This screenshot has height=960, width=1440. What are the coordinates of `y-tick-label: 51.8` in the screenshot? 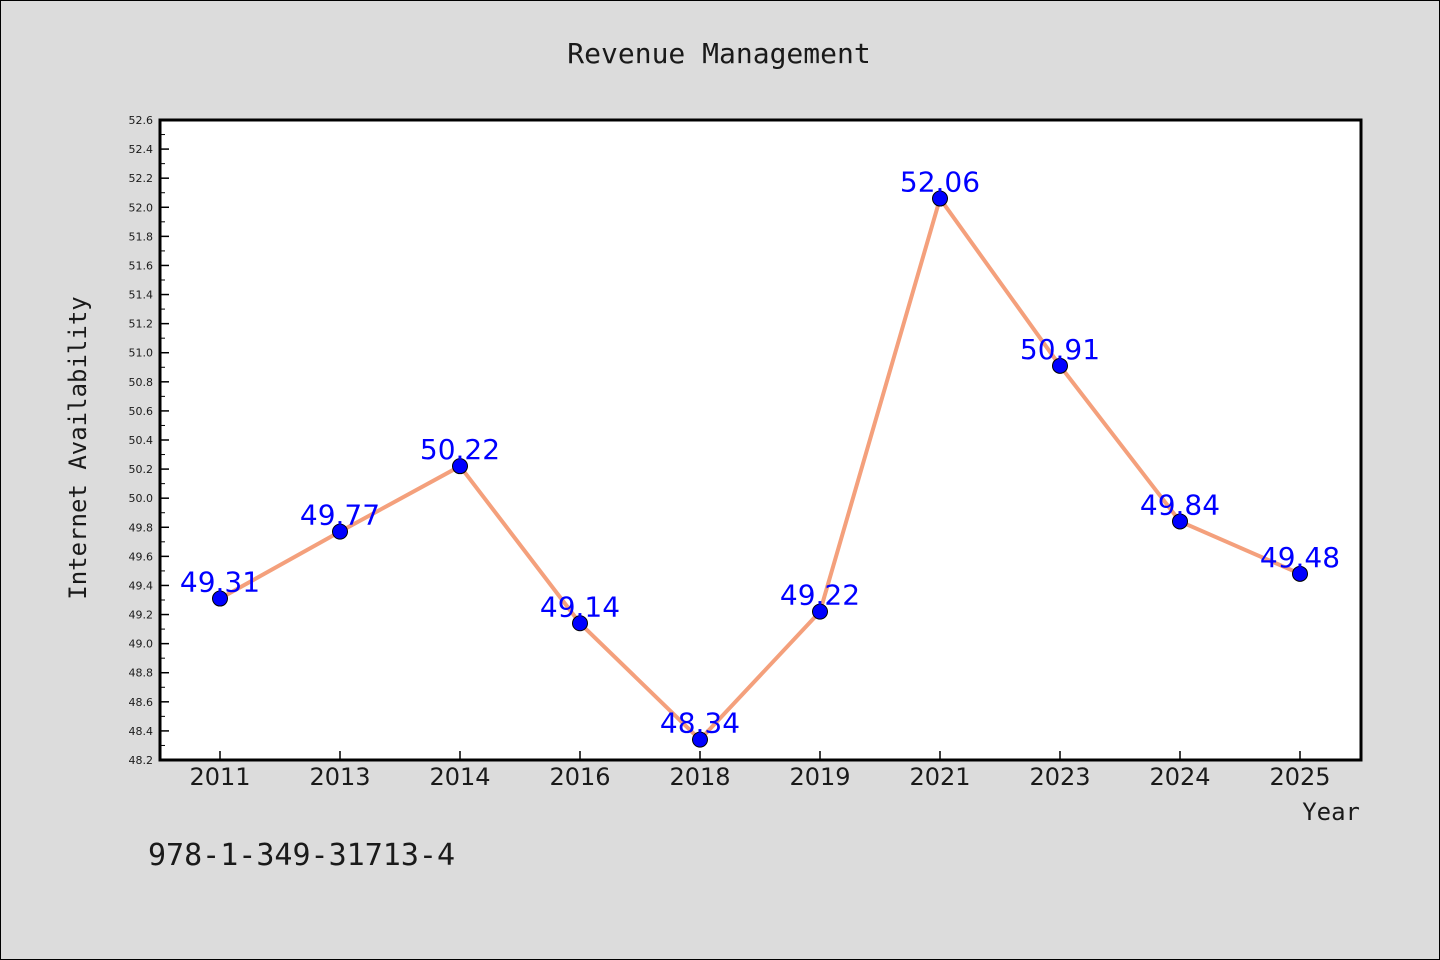 It's located at (141, 236).